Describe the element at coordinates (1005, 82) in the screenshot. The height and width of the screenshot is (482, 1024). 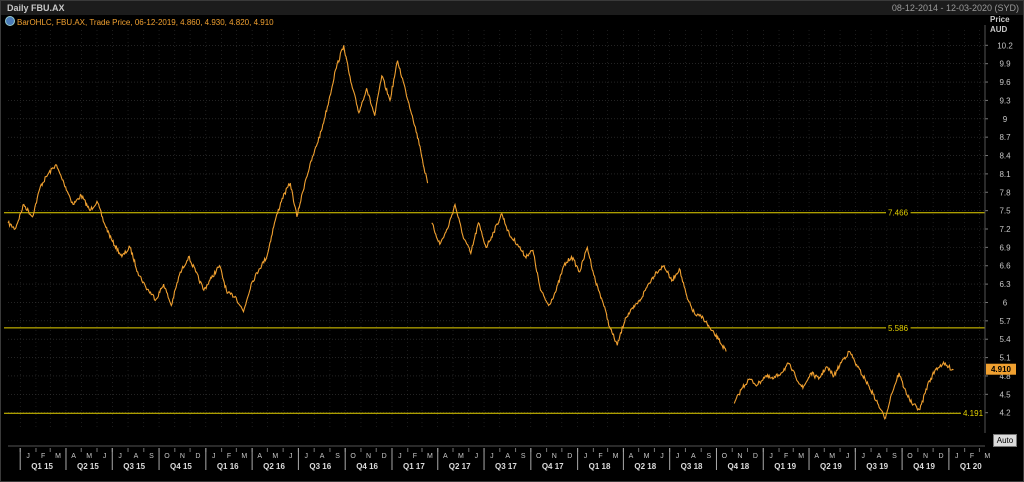
I see `y-tick-label: 9.6` at that location.